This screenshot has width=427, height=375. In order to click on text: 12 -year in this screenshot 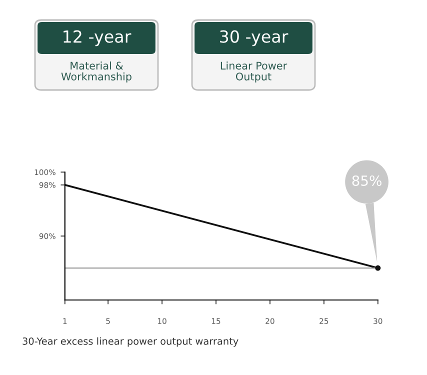, I will do `click(98, 38)`.